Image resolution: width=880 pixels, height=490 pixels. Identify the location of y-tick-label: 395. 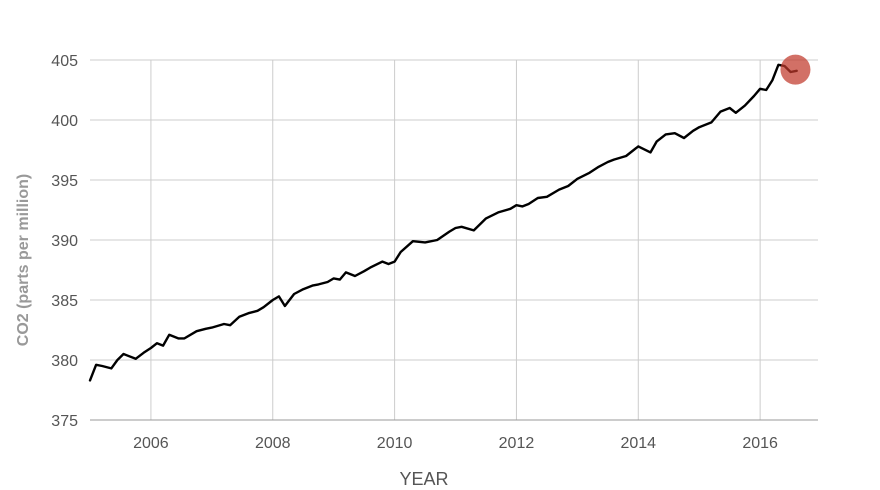
(64, 181).